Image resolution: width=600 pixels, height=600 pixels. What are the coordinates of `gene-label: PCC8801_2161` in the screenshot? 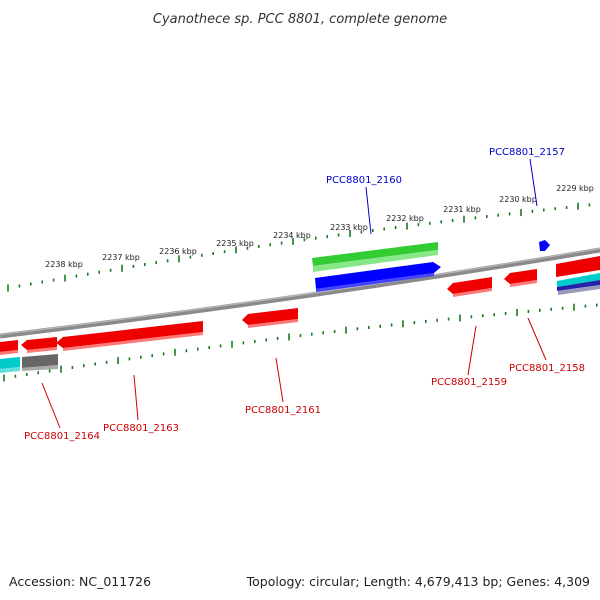 It's located at (283, 410).